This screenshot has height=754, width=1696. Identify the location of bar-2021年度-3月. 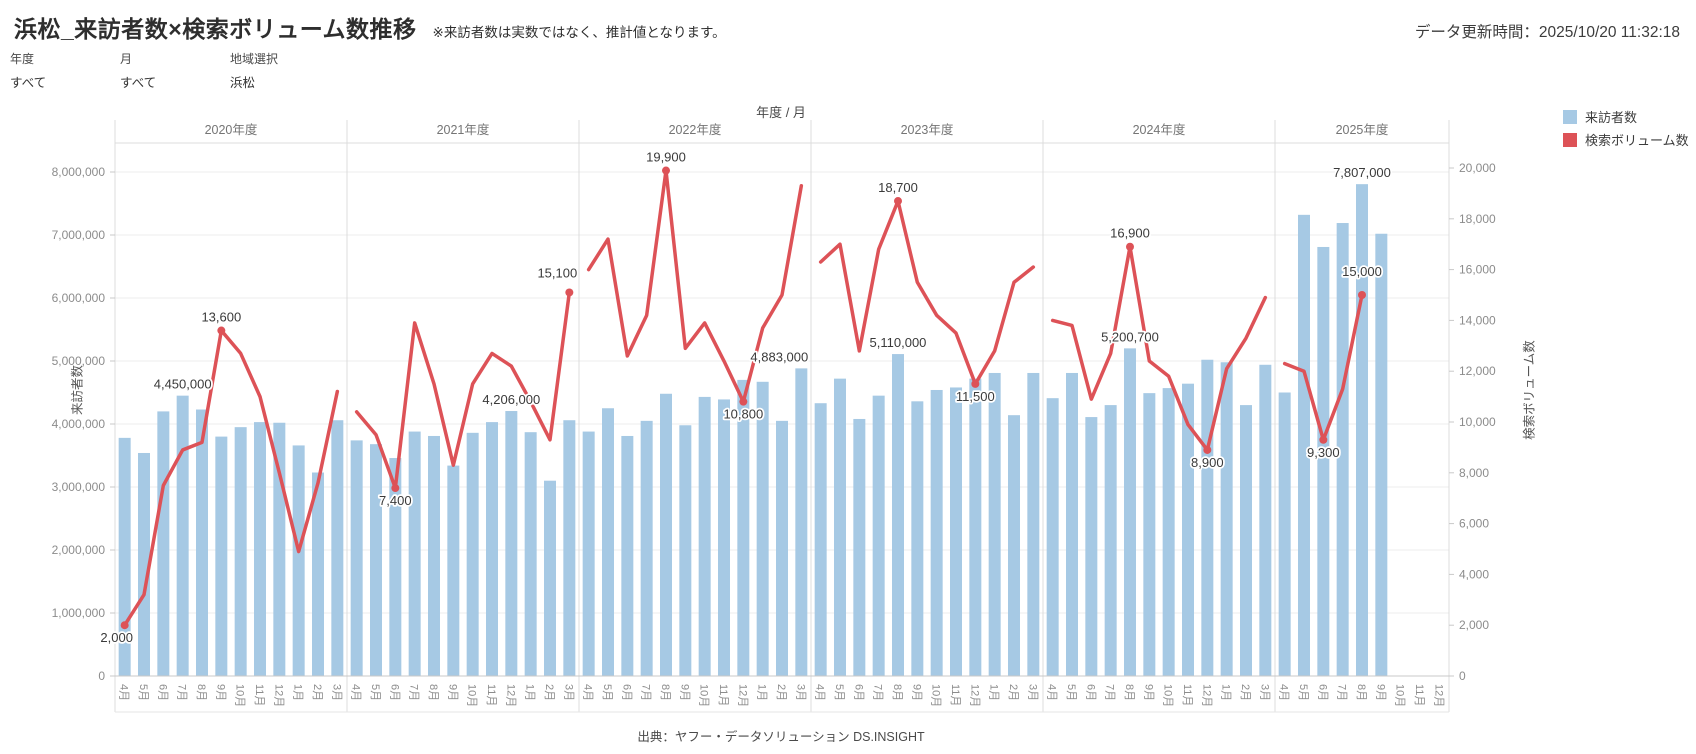
(569, 548).